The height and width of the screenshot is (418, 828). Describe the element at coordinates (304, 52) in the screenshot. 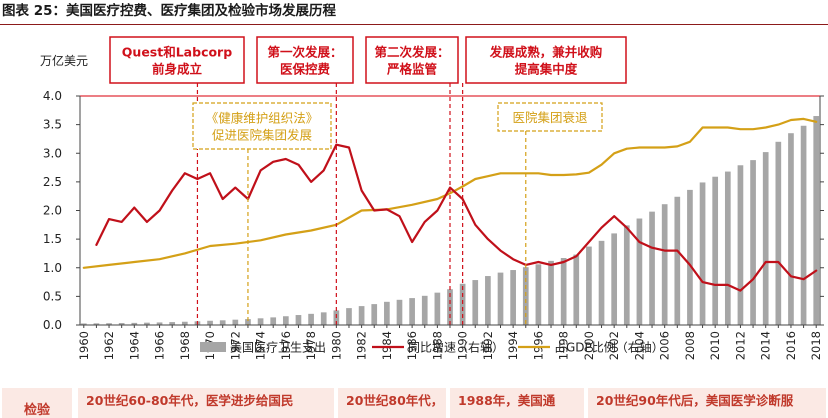

I see `annotation-text: 第一次发展：` at that location.